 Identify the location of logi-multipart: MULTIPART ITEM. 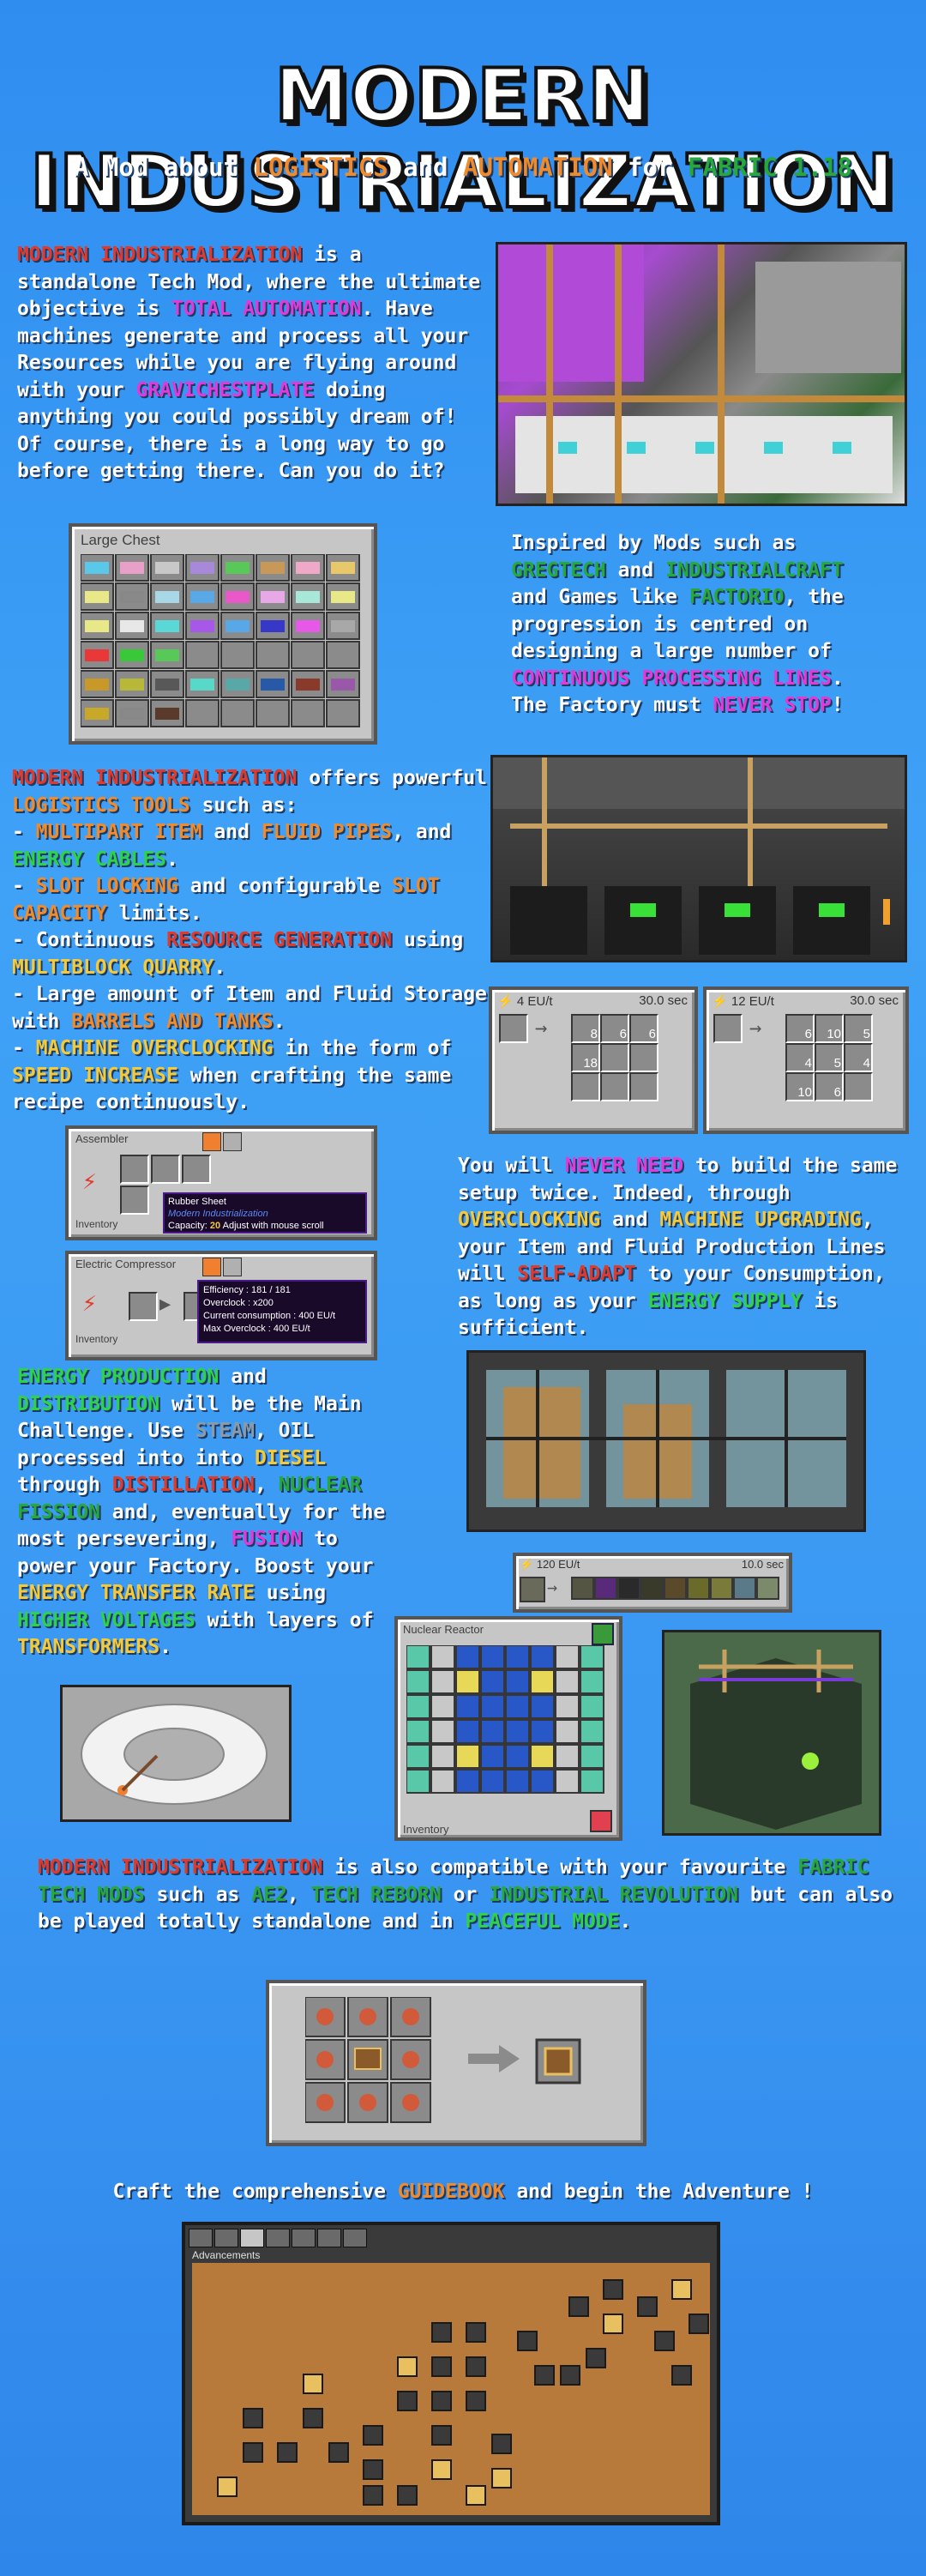
(118, 832).